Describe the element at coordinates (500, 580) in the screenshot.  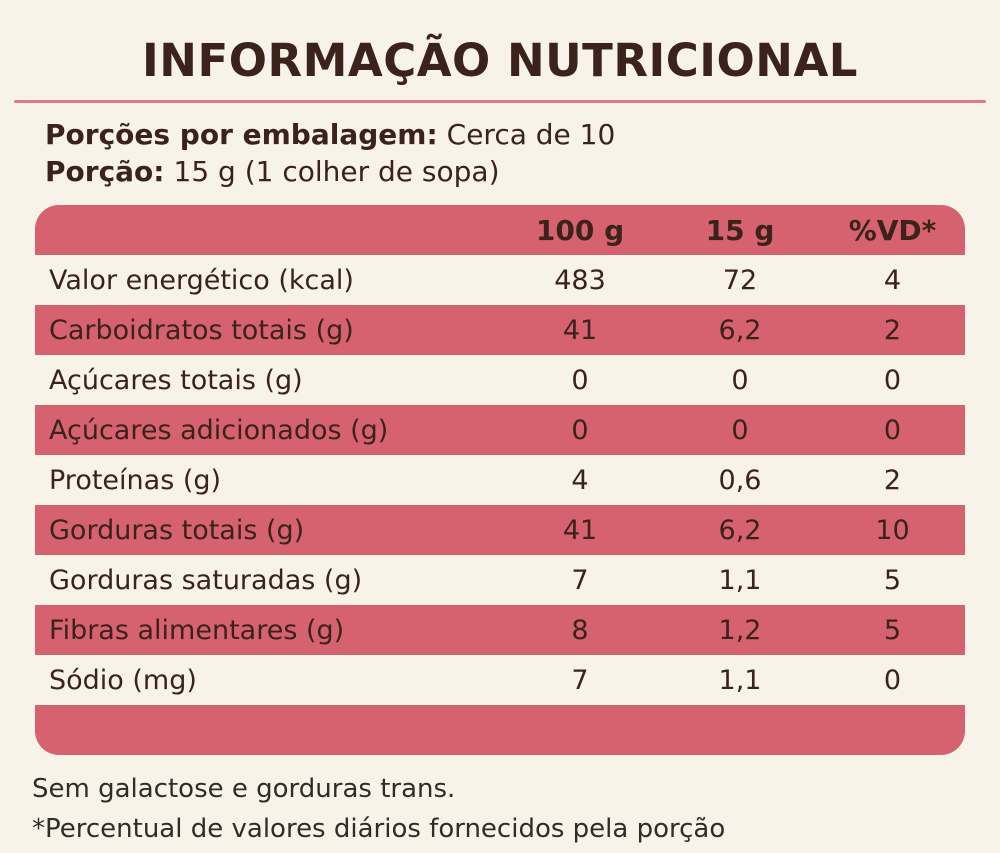
I see `table-row-saturated-fat: Gorduras saturadas (g) 7 1,1 5` at that location.